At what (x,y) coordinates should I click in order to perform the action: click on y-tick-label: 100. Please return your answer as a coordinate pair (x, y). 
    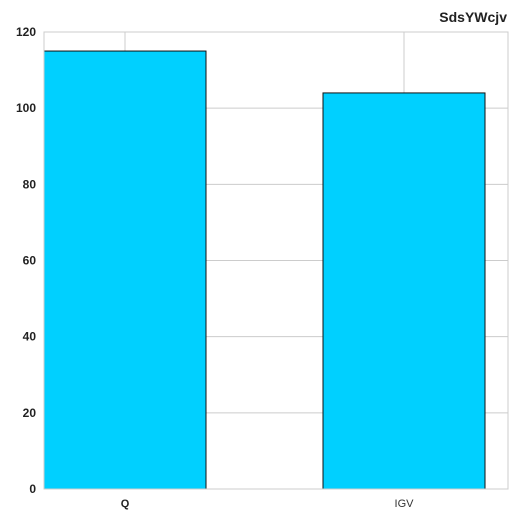
    Looking at the image, I should click on (26, 108).